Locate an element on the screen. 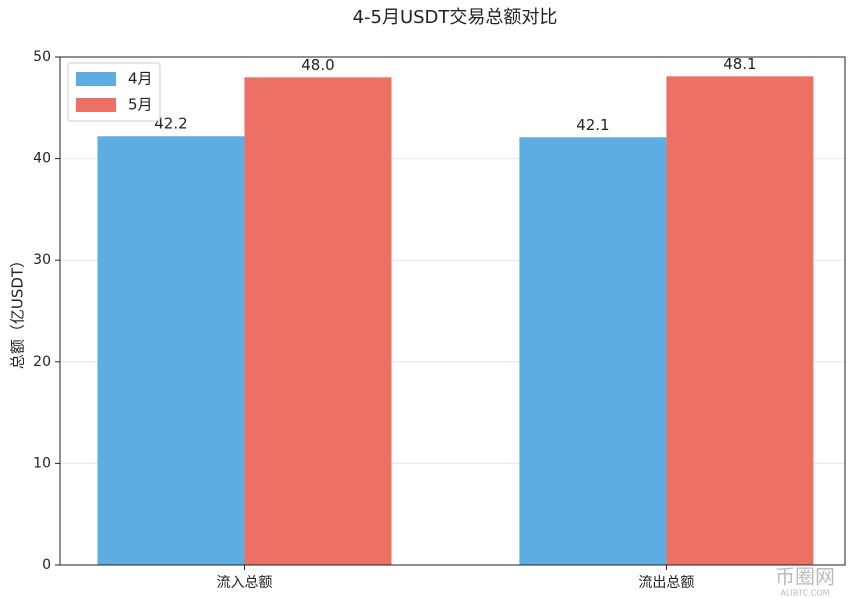 This screenshot has width=860, height=598. value-label: 42.2 is located at coordinates (170, 124).